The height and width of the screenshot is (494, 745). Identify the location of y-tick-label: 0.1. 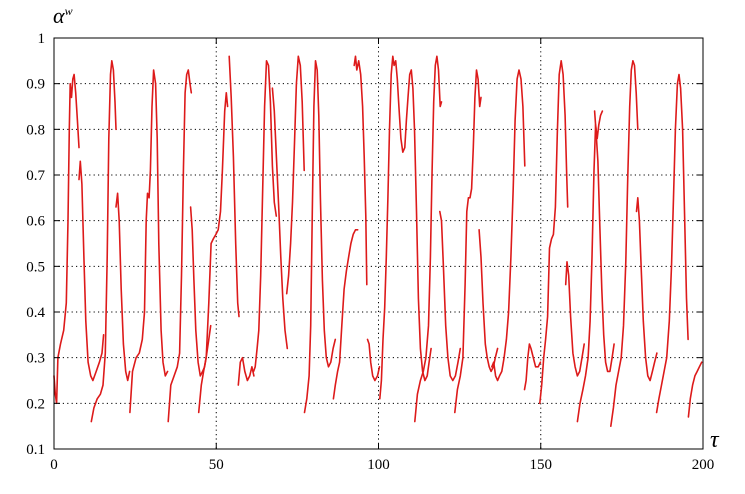
(35, 450).